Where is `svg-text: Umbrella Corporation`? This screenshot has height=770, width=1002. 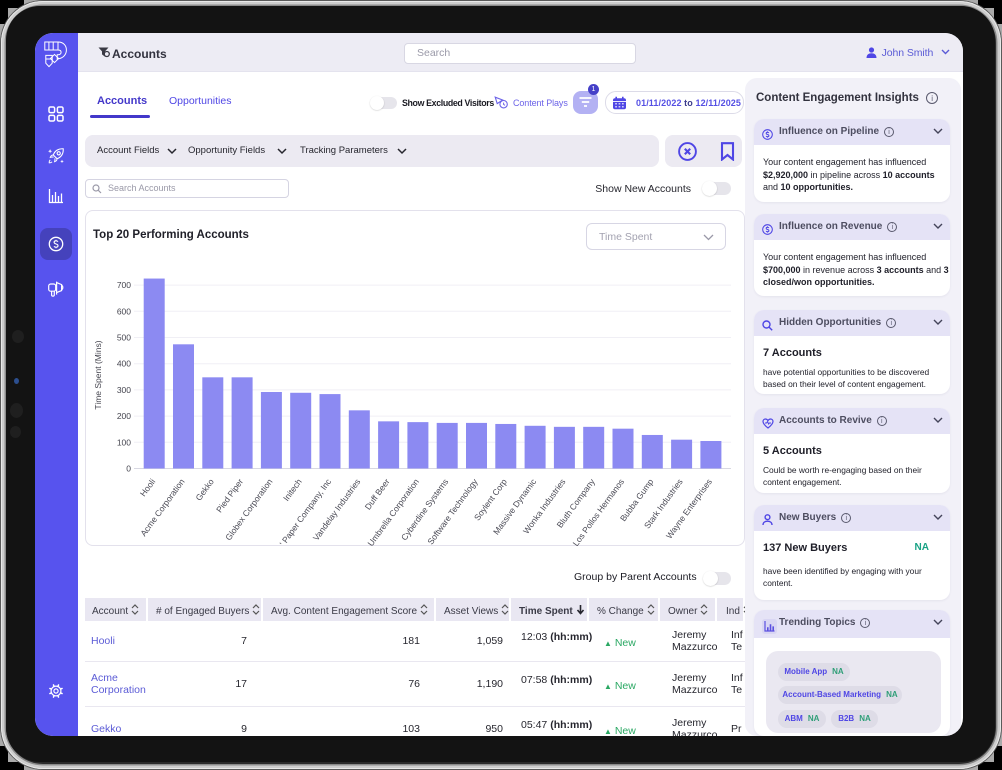 svg-text: Umbrella Corporation is located at coordinates (393, 511).